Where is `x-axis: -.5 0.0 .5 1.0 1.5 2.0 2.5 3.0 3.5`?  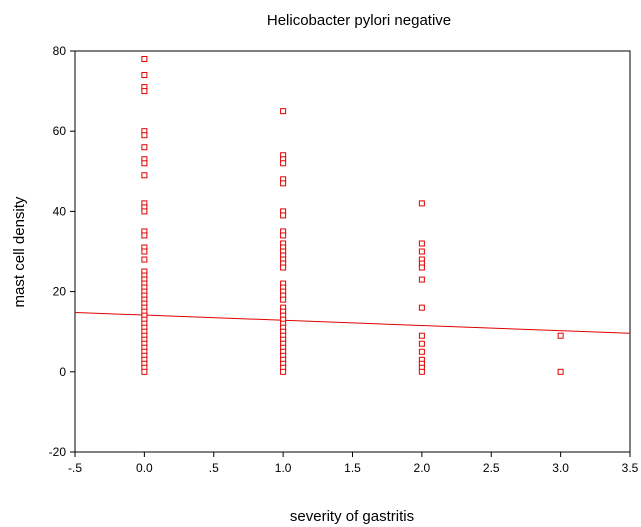 x-axis: -.5 0.0 .5 1.0 1.5 2.0 2.5 3.0 3.5 is located at coordinates (353, 463).